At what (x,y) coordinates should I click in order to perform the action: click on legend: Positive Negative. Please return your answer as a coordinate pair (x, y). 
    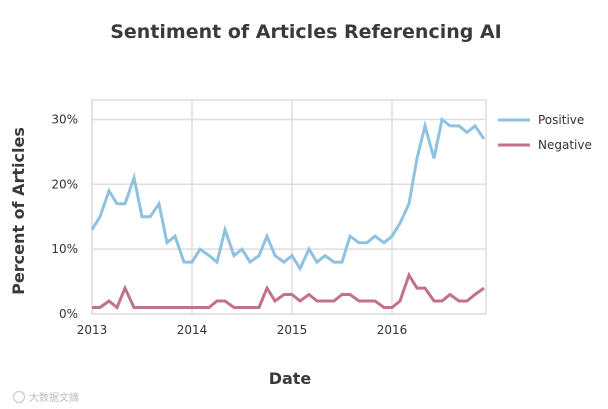
    Looking at the image, I should click on (545, 132).